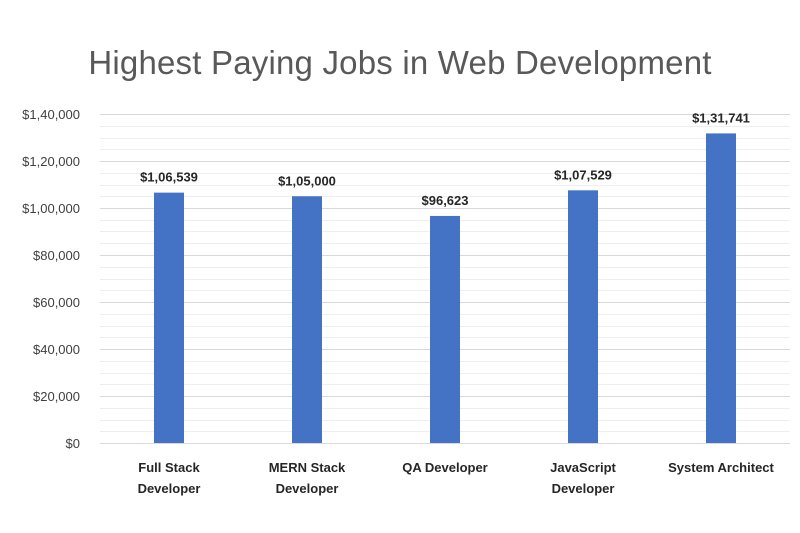  What do you see at coordinates (583, 174) in the screenshot?
I see `data-label: $1,07,529` at bounding box center [583, 174].